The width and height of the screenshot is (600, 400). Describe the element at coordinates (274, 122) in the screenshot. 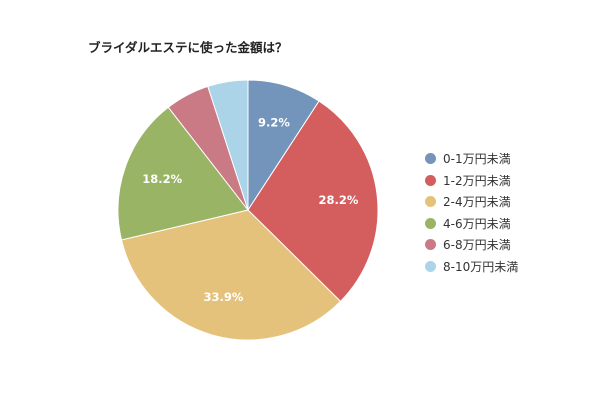

I see `data-label-1: 9.2%` at that location.